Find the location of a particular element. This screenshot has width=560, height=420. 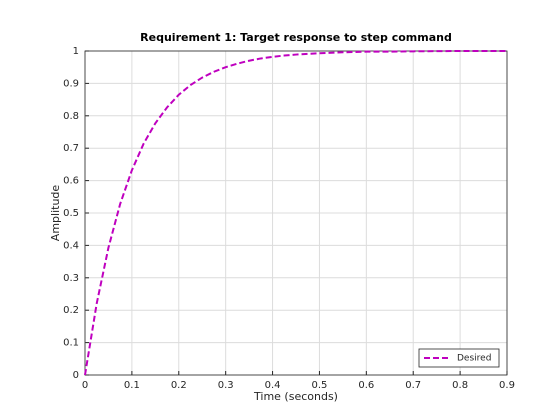

y-tick-label: 0.3 is located at coordinates (71, 278).